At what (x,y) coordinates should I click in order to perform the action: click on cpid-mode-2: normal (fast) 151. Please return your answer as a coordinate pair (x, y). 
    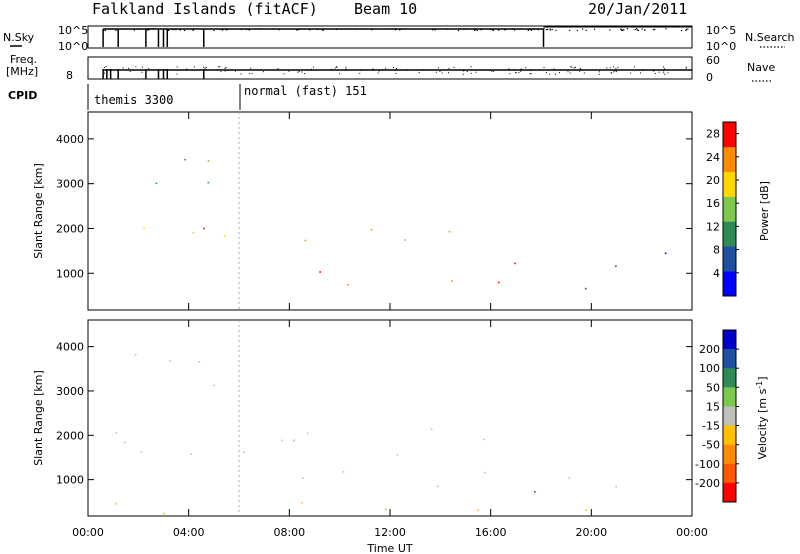
    Looking at the image, I should click on (305, 91).